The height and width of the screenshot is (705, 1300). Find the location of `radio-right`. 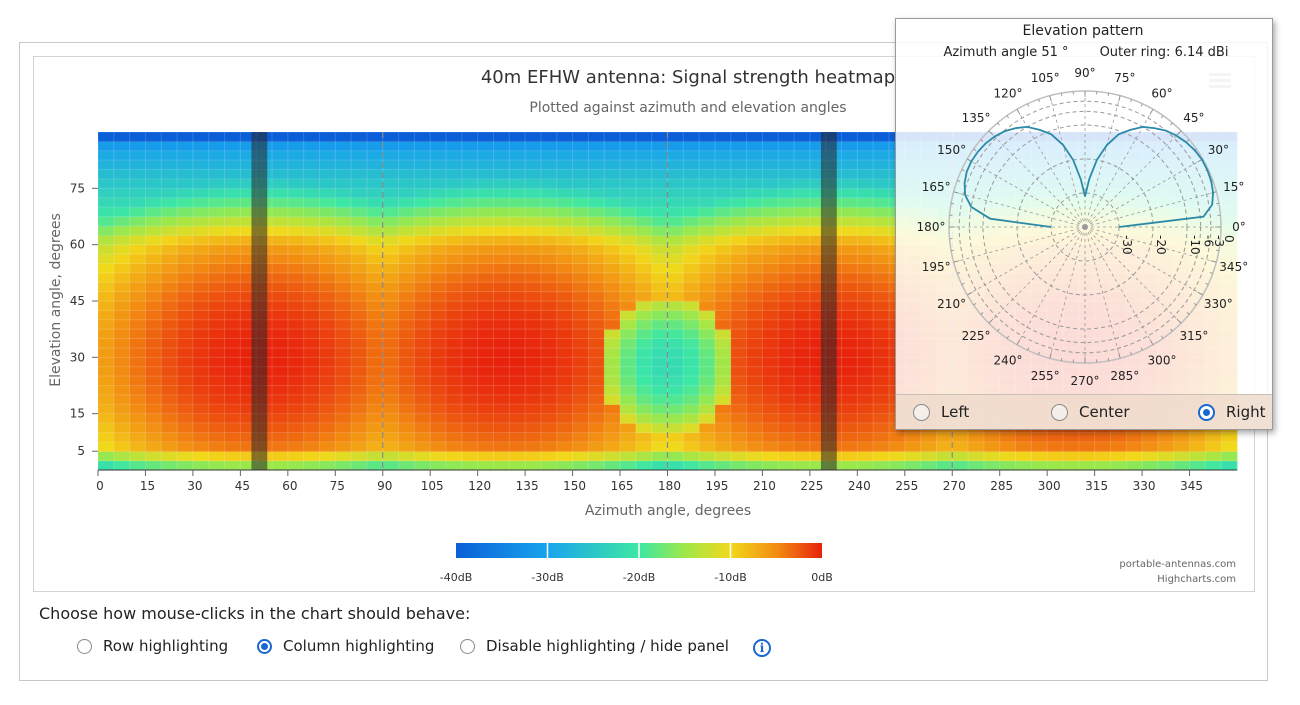

radio-right is located at coordinates (1206, 412).